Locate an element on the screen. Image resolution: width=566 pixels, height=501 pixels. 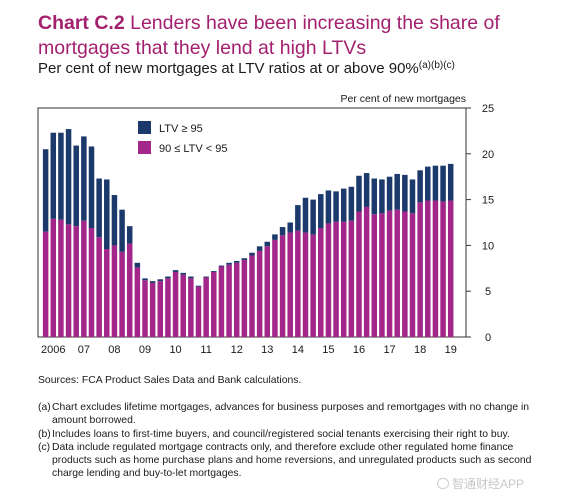
watermark: 智通财经APP is located at coordinates (480, 483).